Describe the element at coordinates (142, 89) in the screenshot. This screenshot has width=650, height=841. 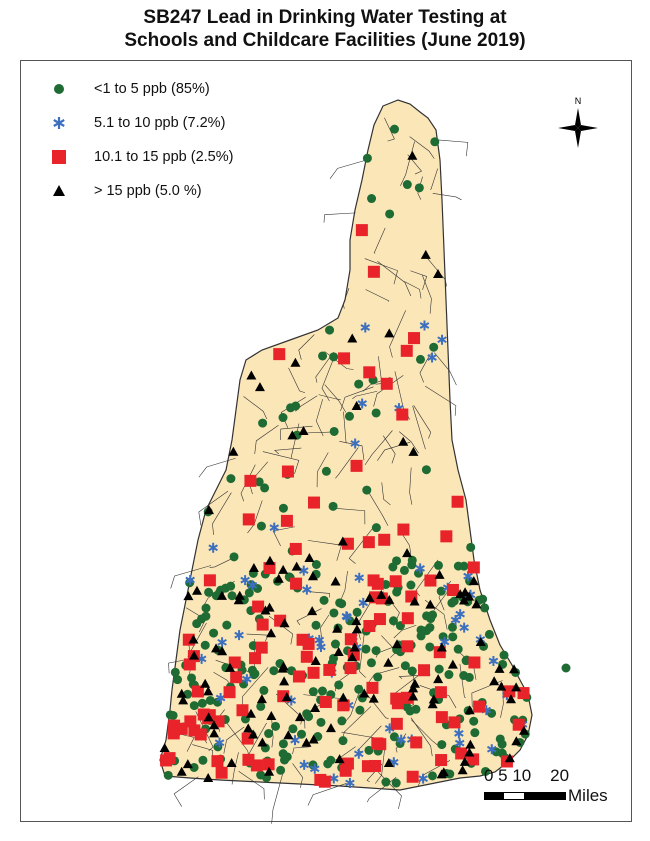
I see `legend-item-low: <1 to 5 ppb (85%)` at that location.